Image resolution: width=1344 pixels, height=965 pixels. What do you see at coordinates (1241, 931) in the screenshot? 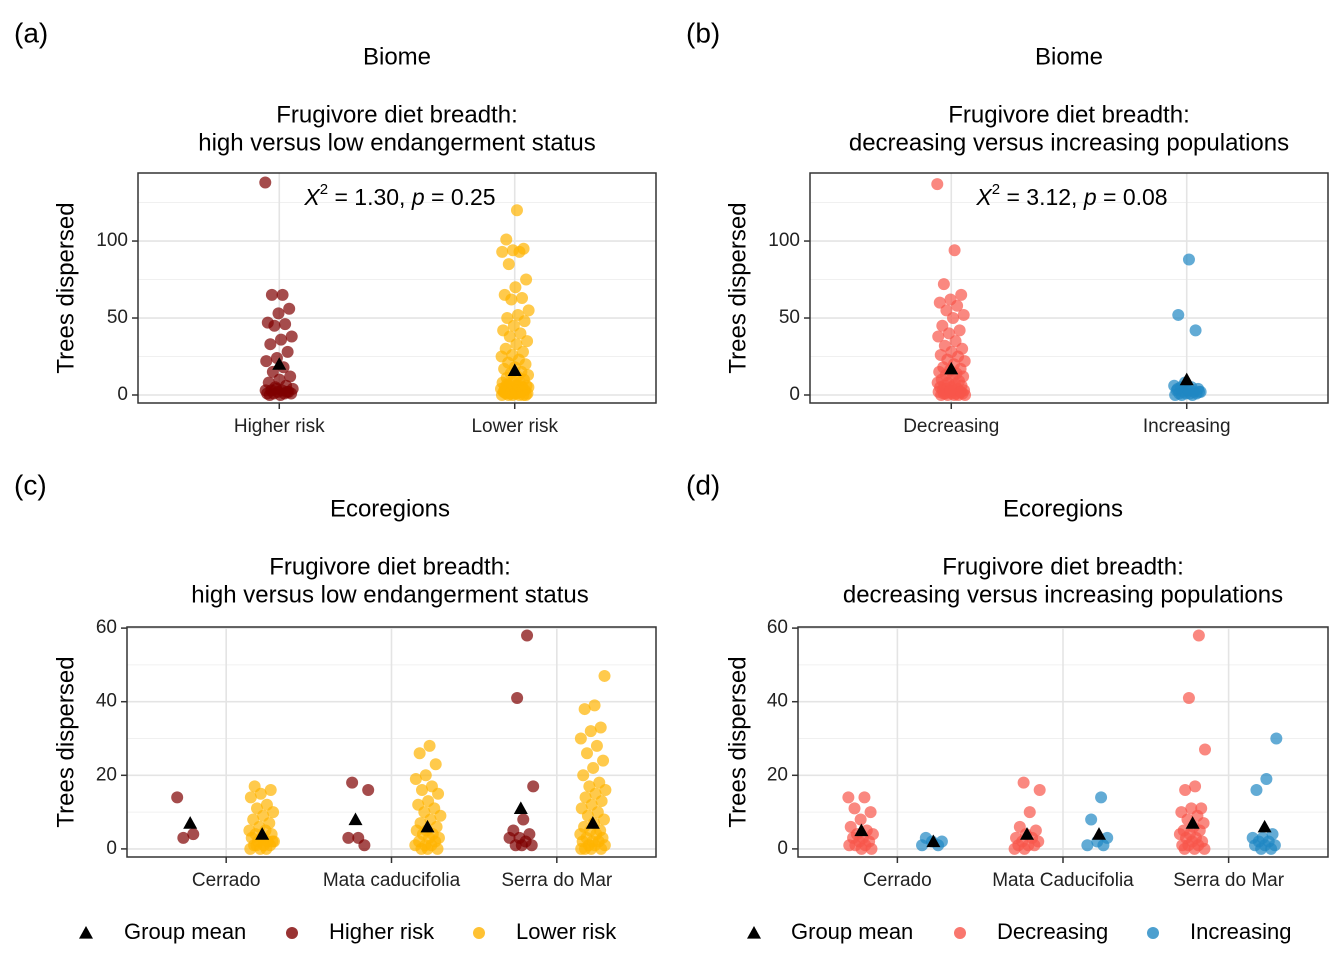
I see `legend-label: Increasing` at bounding box center [1241, 931].